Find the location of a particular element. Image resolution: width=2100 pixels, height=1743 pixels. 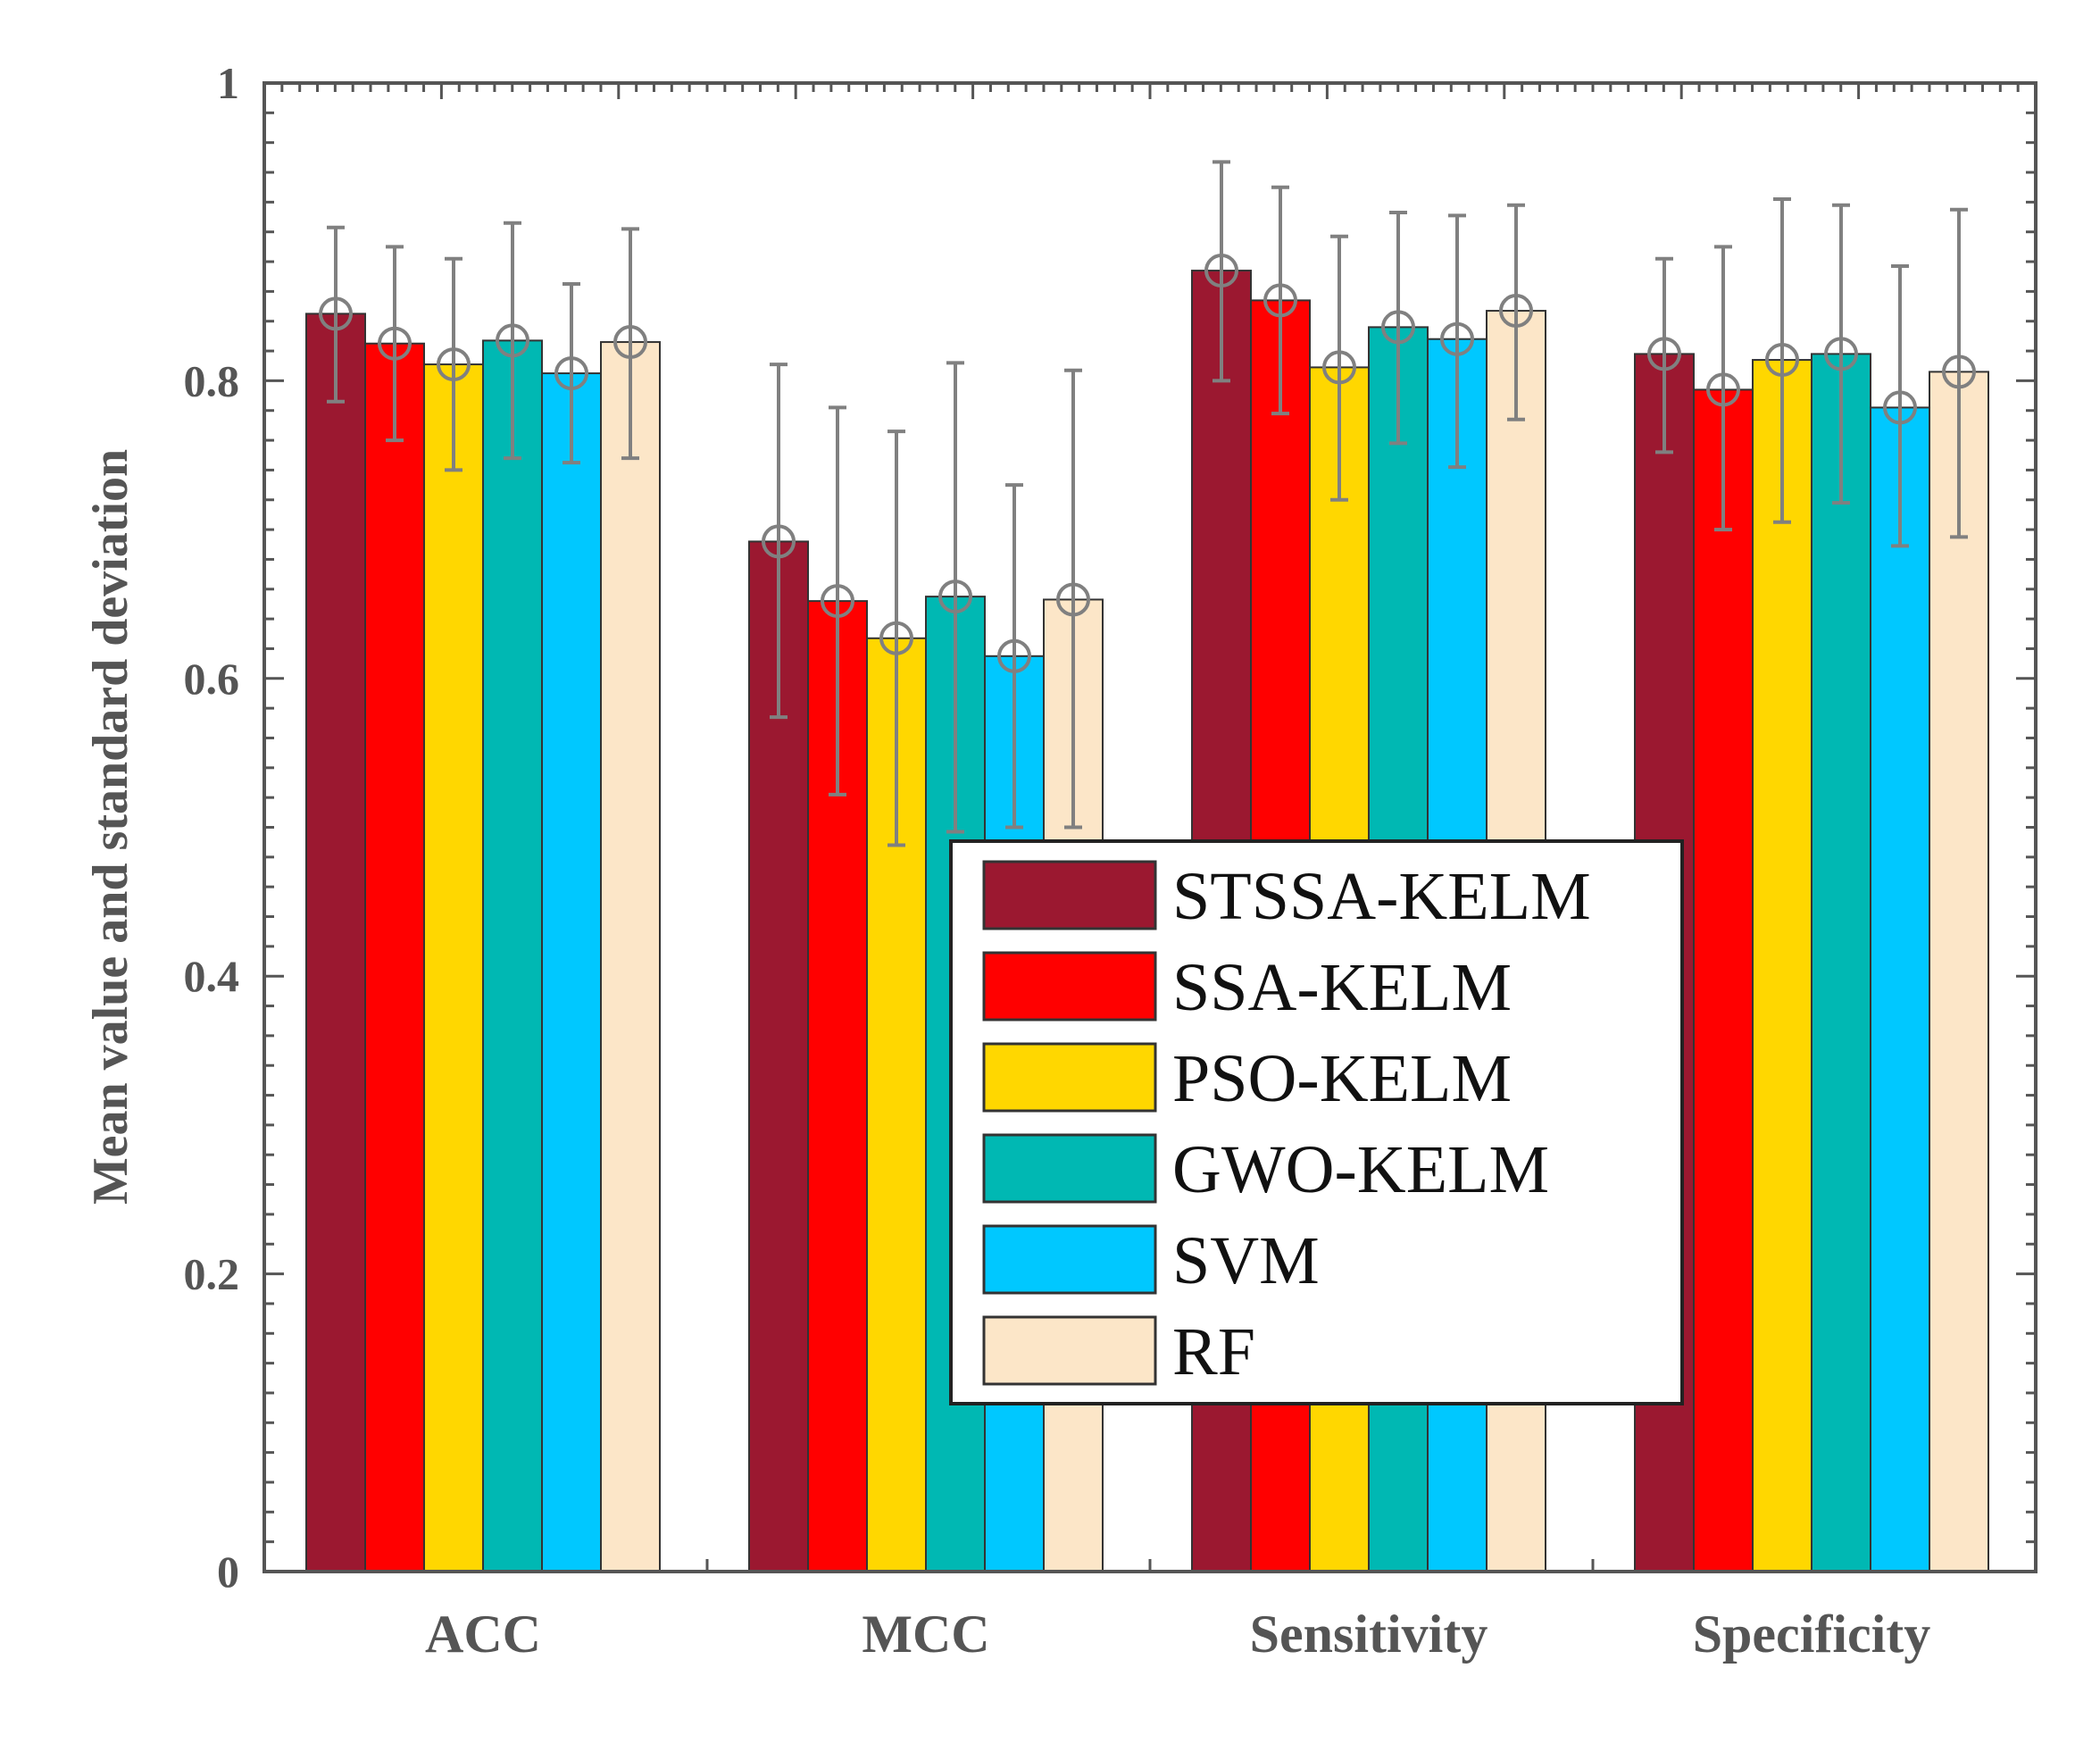

x-tick-label: MCC is located at coordinates (926, 1634).